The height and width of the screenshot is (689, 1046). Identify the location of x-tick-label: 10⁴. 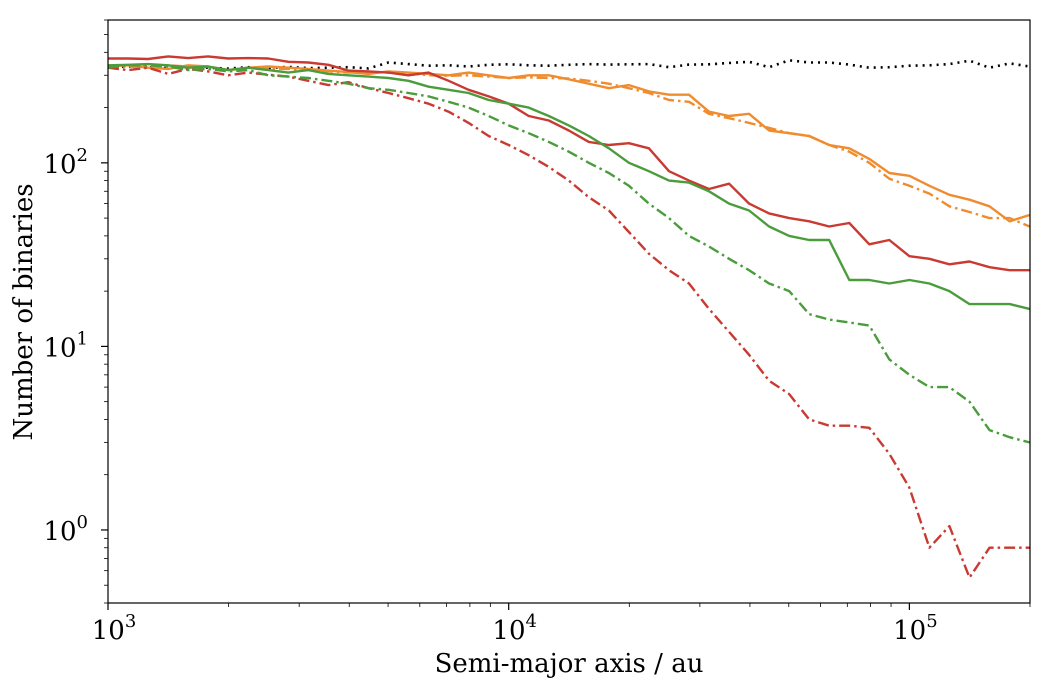
(514, 628).